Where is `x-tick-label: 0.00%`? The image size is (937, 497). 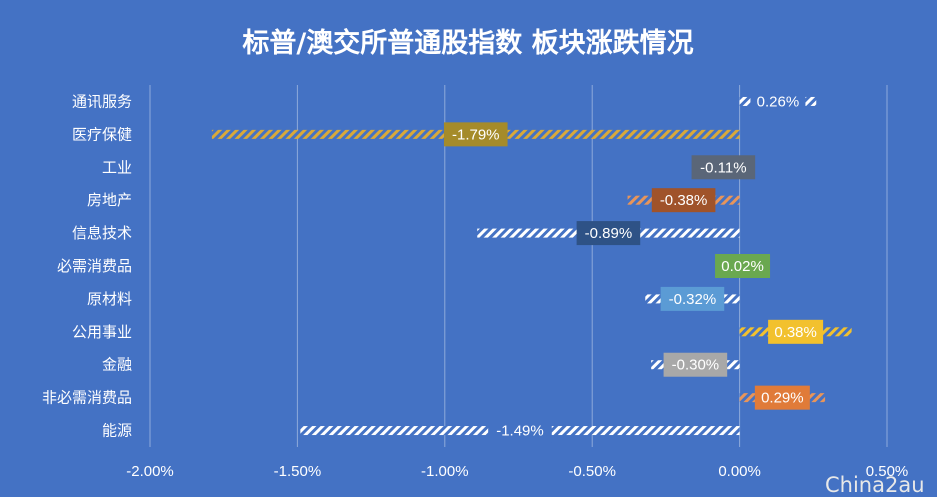
x-tick-label: 0.00% is located at coordinates (739, 471).